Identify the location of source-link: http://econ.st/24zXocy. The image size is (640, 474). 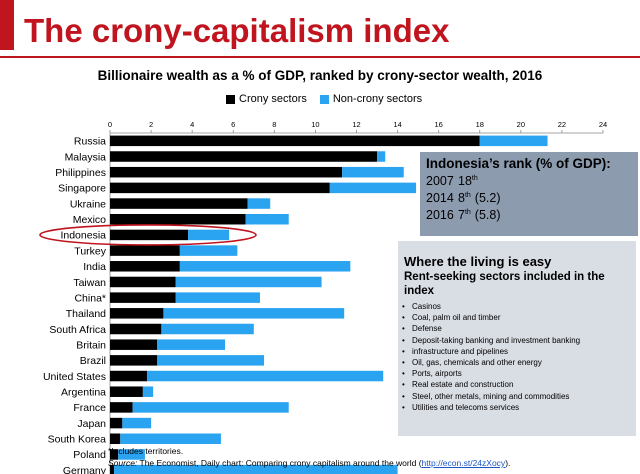
(463, 463).